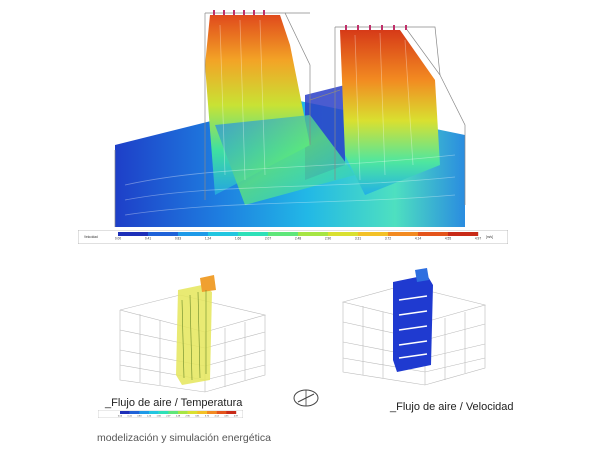  I want to click on left-building-svg, so click(193, 334).